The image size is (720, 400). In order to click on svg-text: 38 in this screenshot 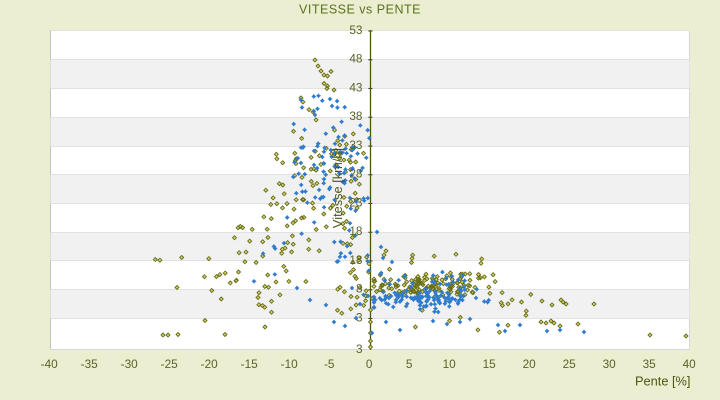, I will do `click(356, 116)`.